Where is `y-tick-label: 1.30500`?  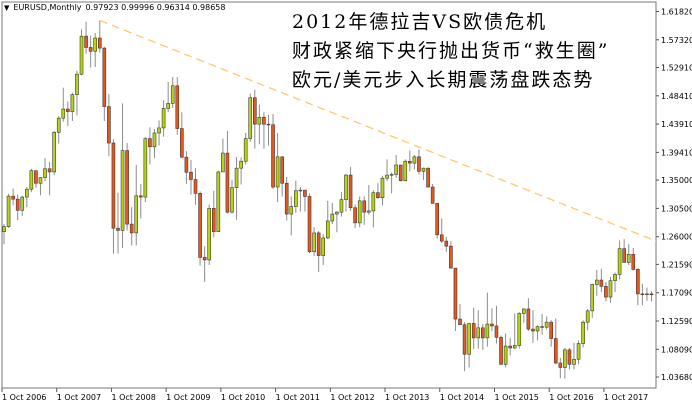 y-tick-label: 1.30500 is located at coordinates (676, 208).